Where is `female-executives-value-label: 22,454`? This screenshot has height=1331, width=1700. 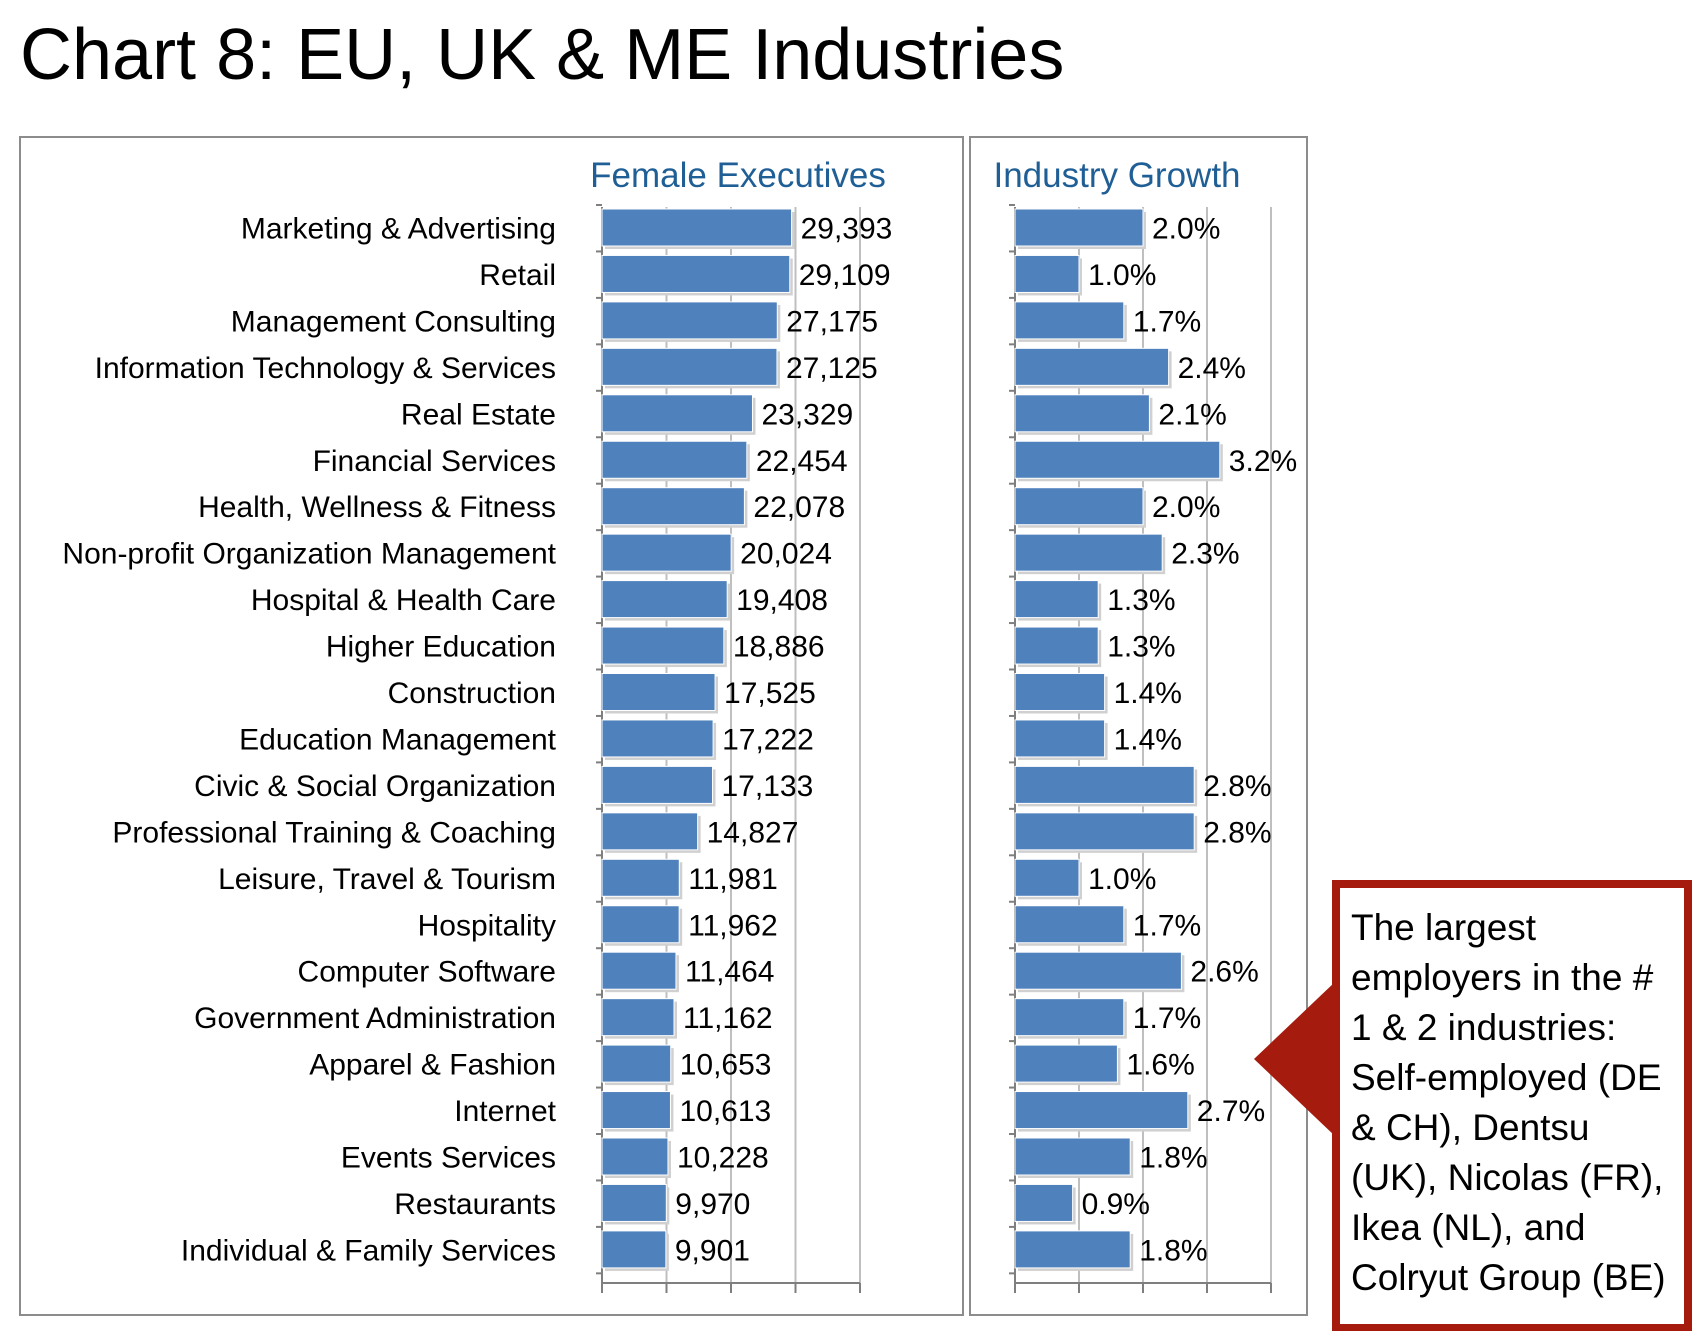
female-executives-value-label: 22,454 is located at coordinates (802, 461).